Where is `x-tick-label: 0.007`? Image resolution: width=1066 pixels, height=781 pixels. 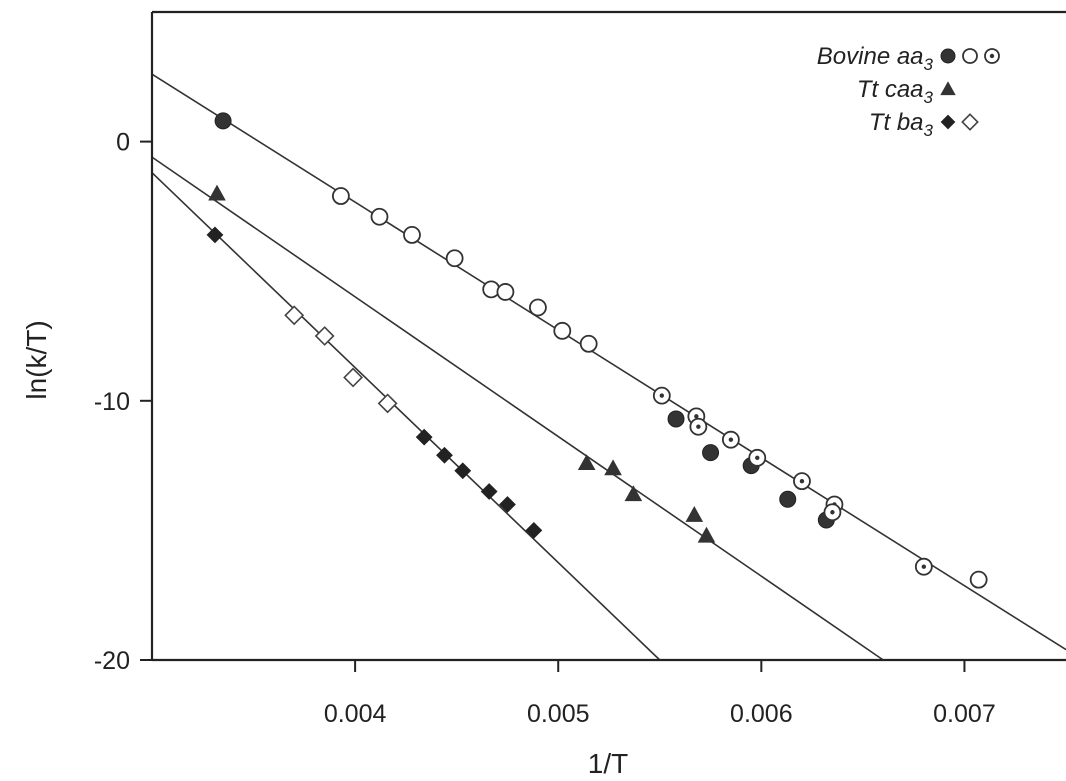 x-tick-label: 0.007 is located at coordinates (964, 714).